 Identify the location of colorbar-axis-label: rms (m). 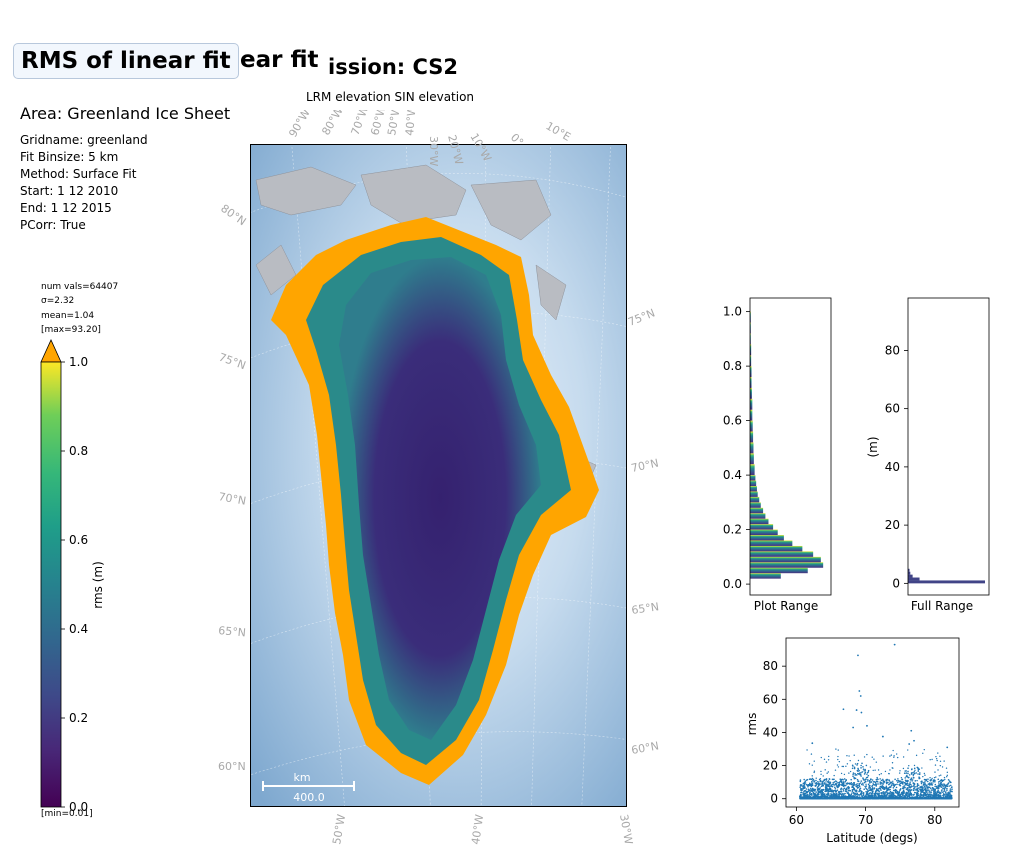
(98, 585).